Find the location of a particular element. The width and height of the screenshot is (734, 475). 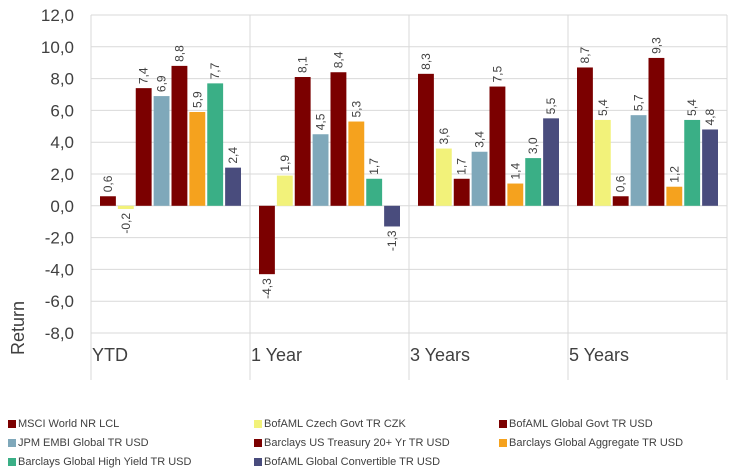

data-label: 5,7 is located at coordinates (639, 102).